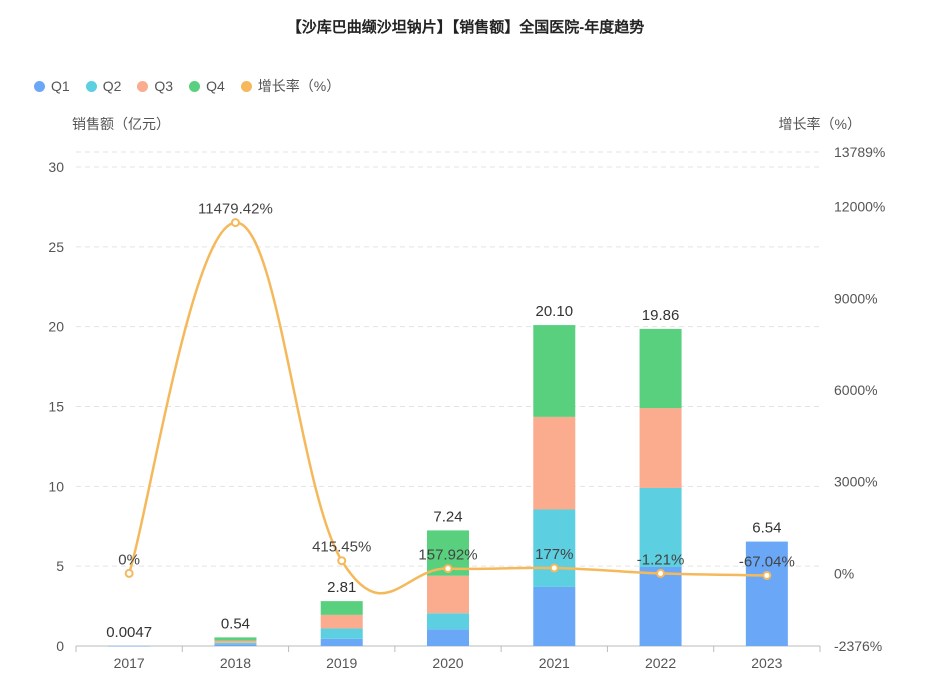 This screenshot has width=931, height=683. What do you see at coordinates (660, 663) in the screenshot?
I see `x-tick-label: 2022` at bounding box center [660, 663].